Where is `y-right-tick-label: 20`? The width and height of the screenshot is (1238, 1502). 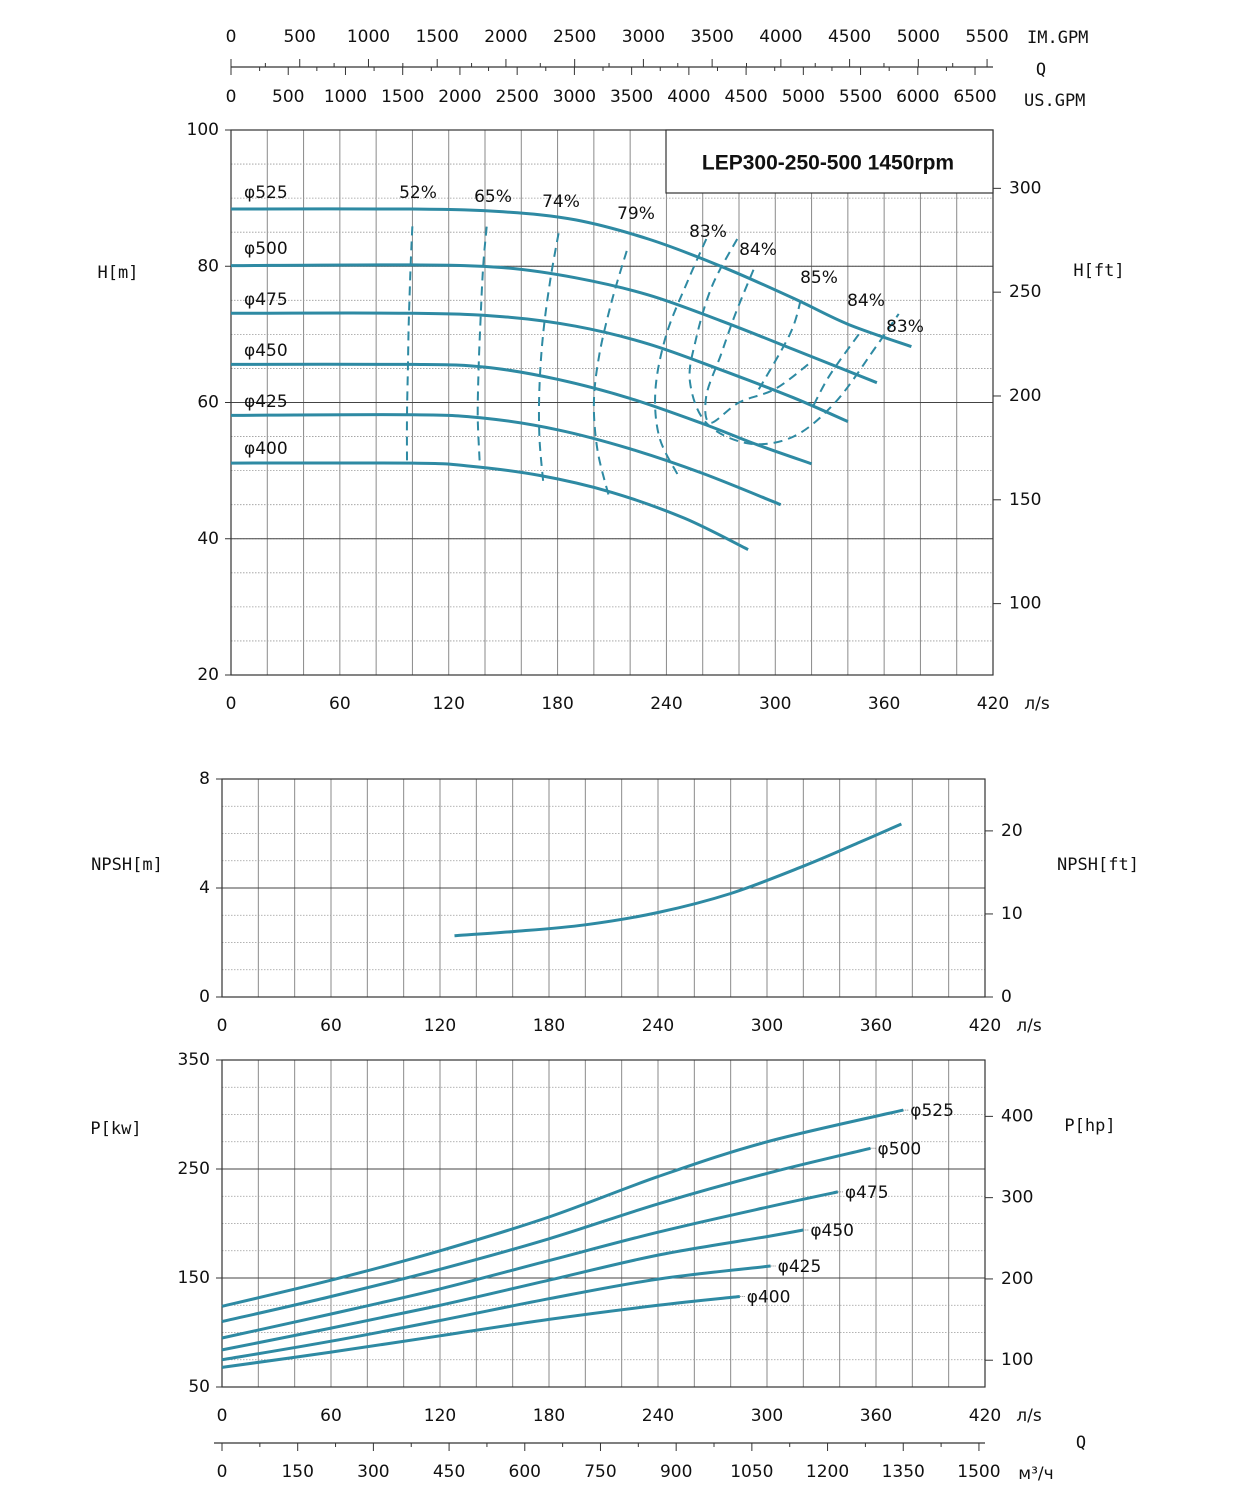 y-right-tick-label: 20 is located at coordinates (1012, 831).